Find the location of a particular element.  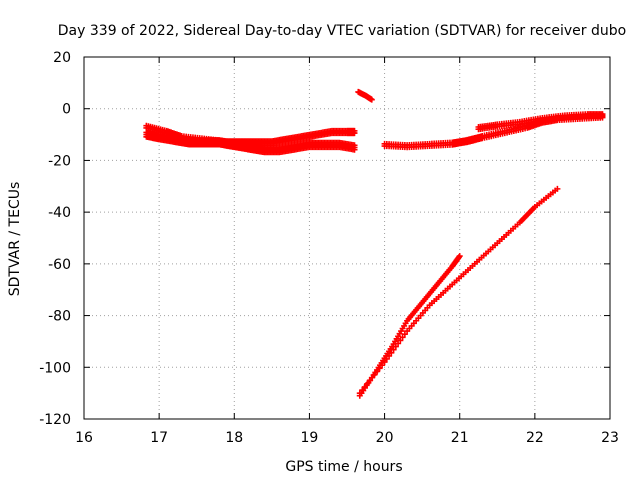

x-tick-label: 16 is located at coordinates (84, 438).